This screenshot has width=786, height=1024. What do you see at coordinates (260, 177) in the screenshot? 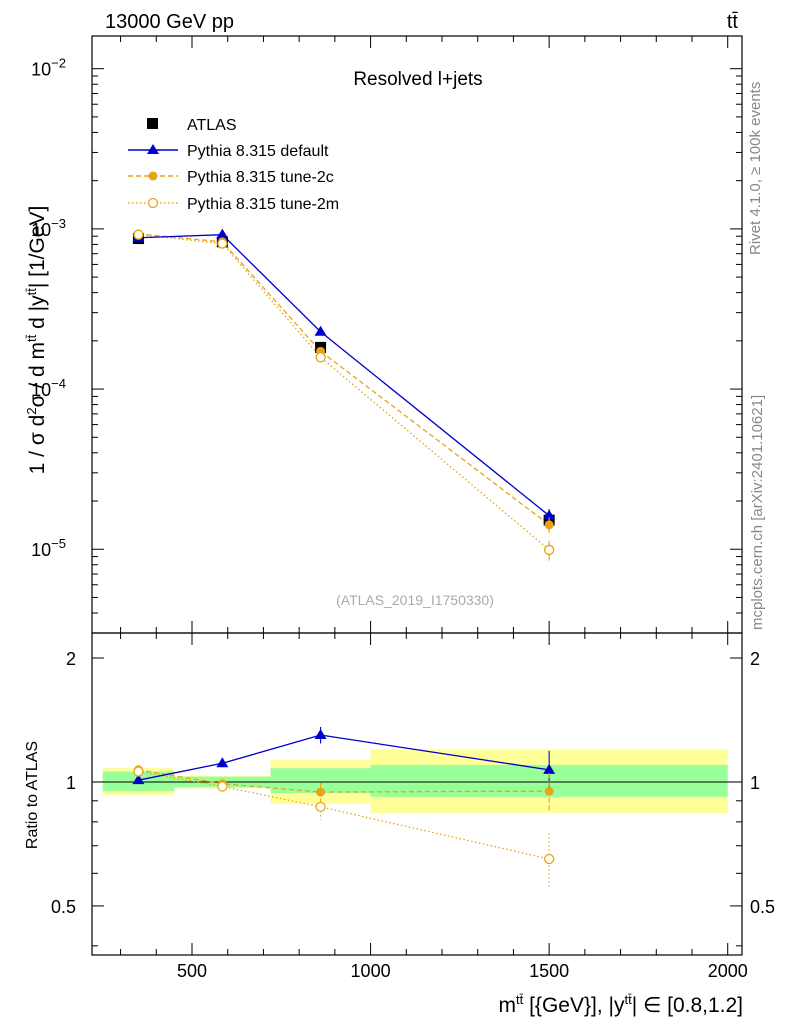
I see `legend-tune2c-label: Pythia 8.315 tune-2c` at bounding box center [260, 177].